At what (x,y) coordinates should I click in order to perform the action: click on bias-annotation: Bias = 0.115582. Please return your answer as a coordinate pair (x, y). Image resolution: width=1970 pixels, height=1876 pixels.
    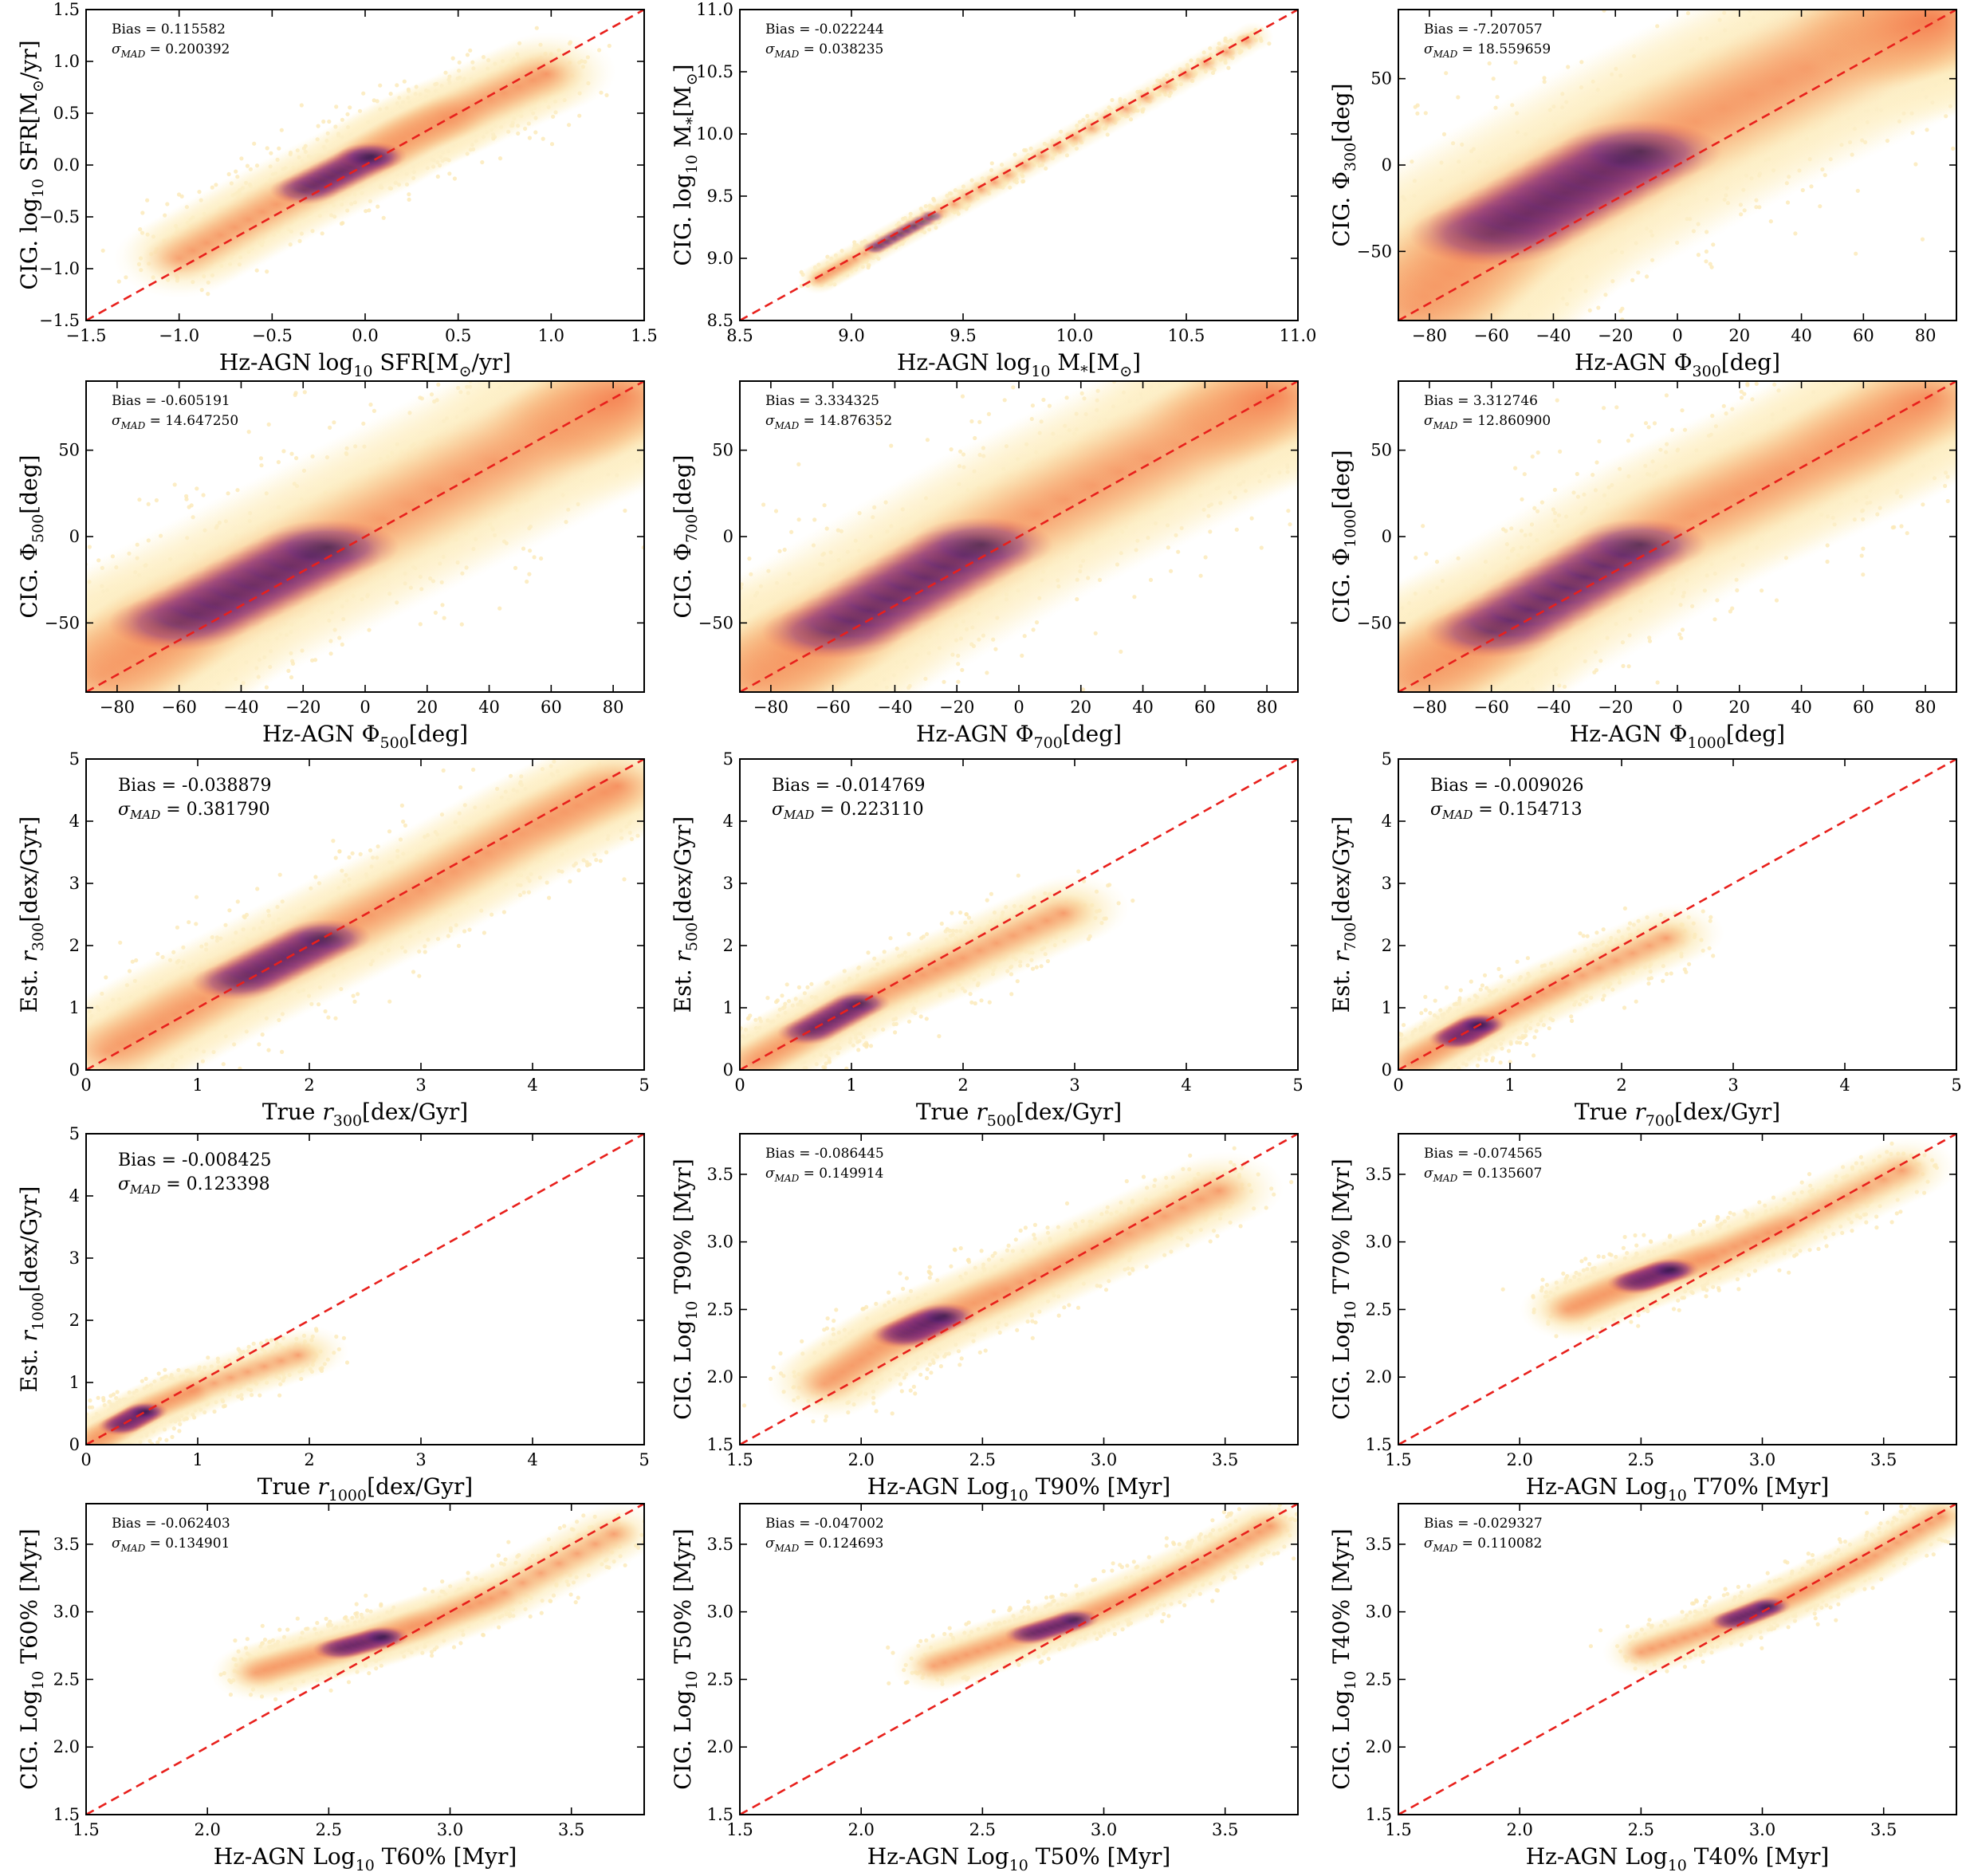
    Looking at the image, I should click on (169, 30).